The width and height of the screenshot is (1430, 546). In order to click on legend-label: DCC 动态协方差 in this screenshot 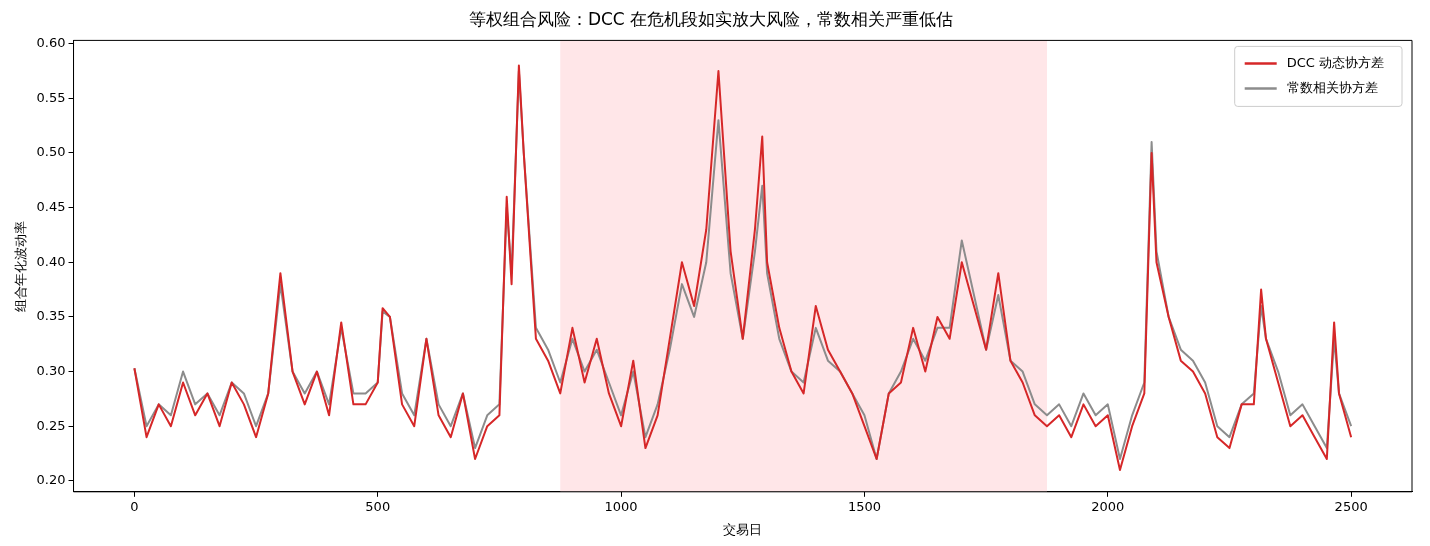, I will do `click(1335, 62)`.